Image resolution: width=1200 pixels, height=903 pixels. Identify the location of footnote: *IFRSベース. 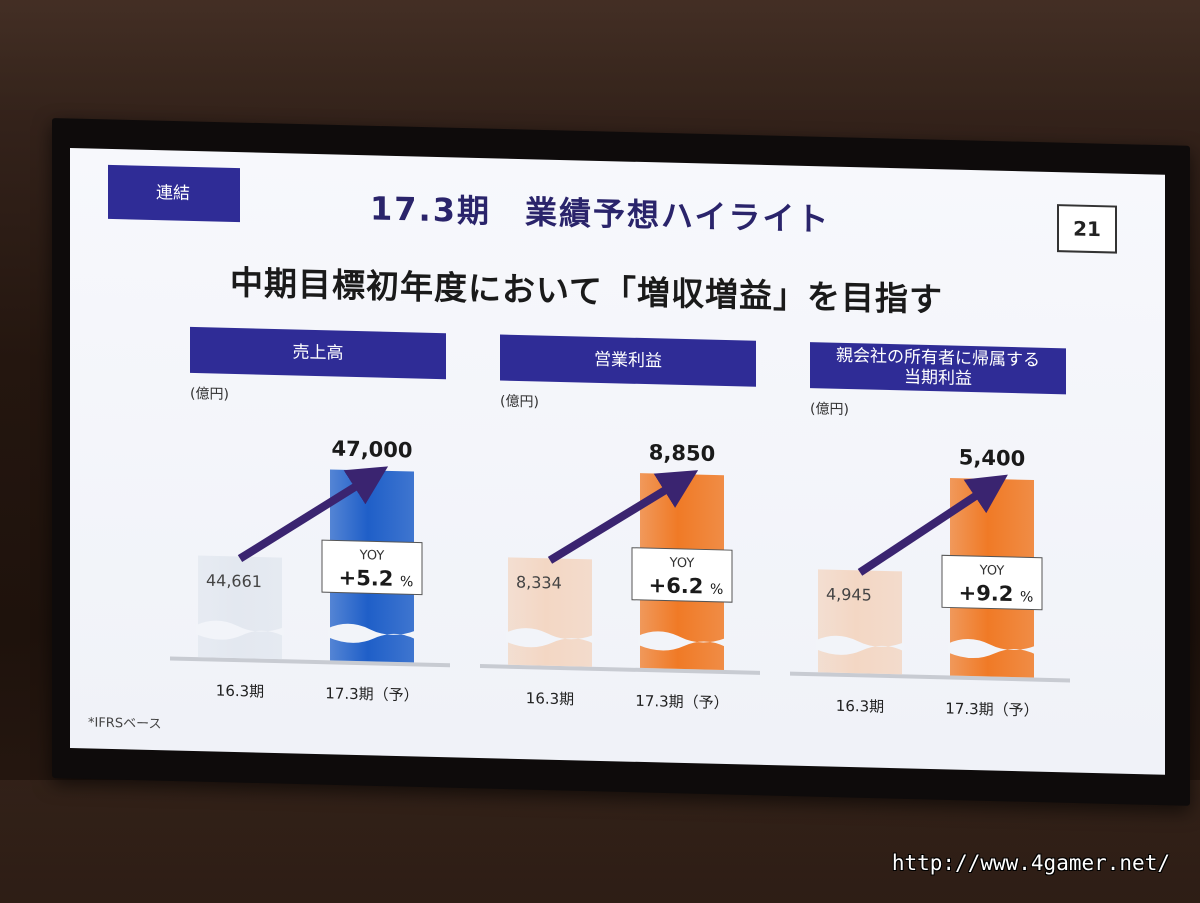
(125, 724).